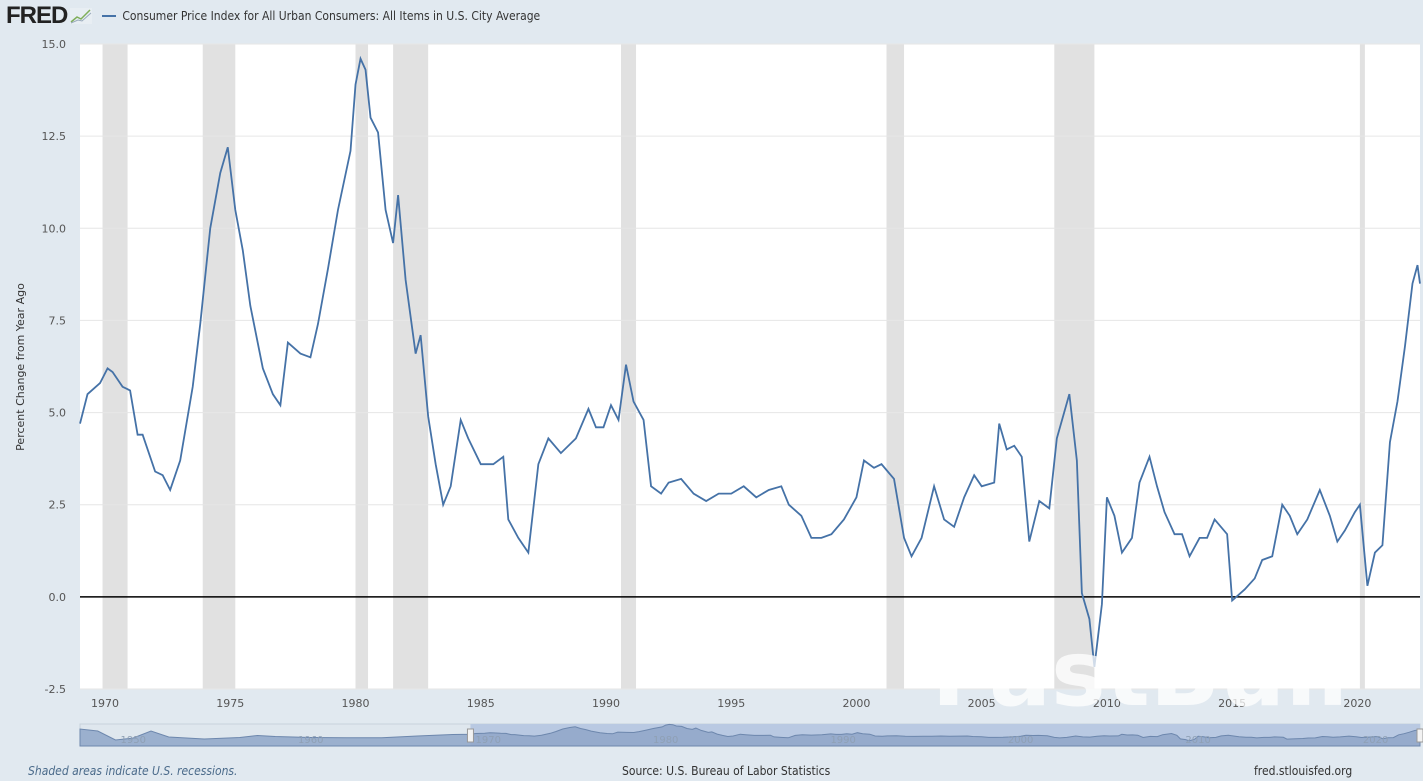 This screenshot has width=1423, height=781. I want to click on navigator-series, so click(750, 735).